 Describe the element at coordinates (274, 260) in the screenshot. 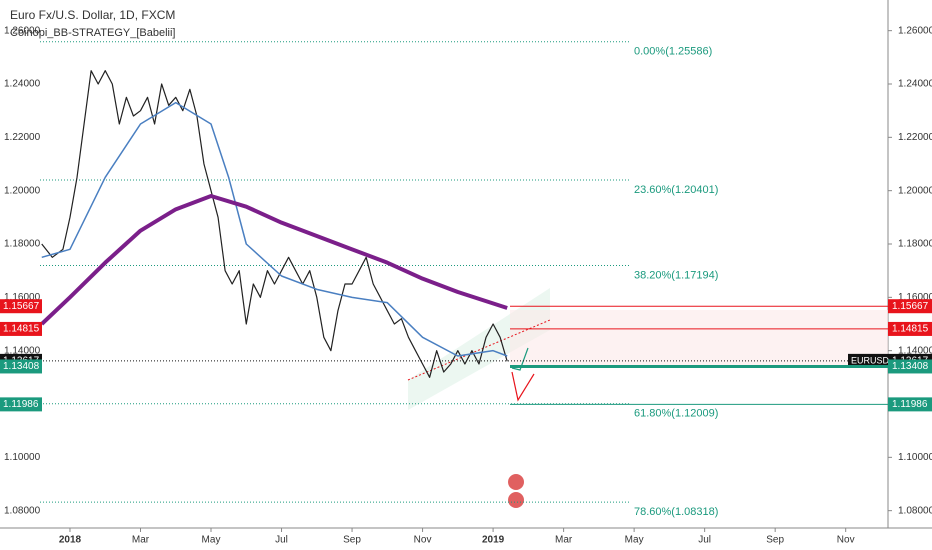

I see `price-line` at that location.